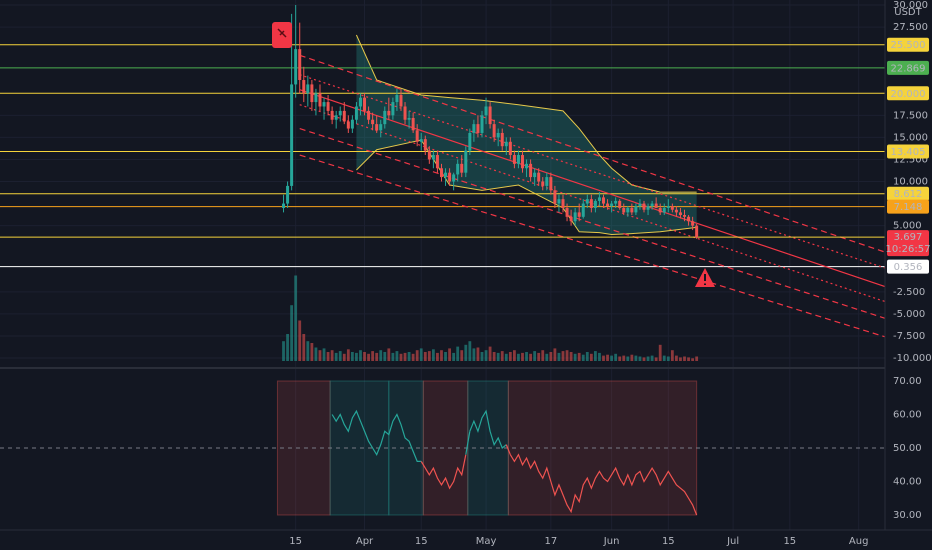 The width and height of the screenshot is (932, 550). Describe the element at coordinates (365, 541) in the screenshot. I see `x-tick-label: Apr` at that location.